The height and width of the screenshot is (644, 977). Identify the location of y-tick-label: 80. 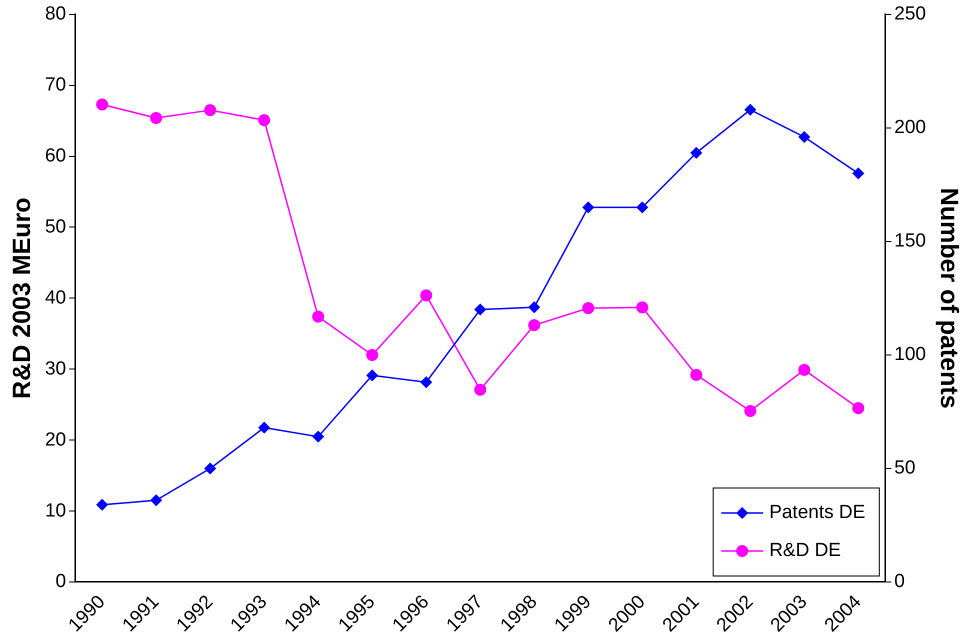
(55, 14).